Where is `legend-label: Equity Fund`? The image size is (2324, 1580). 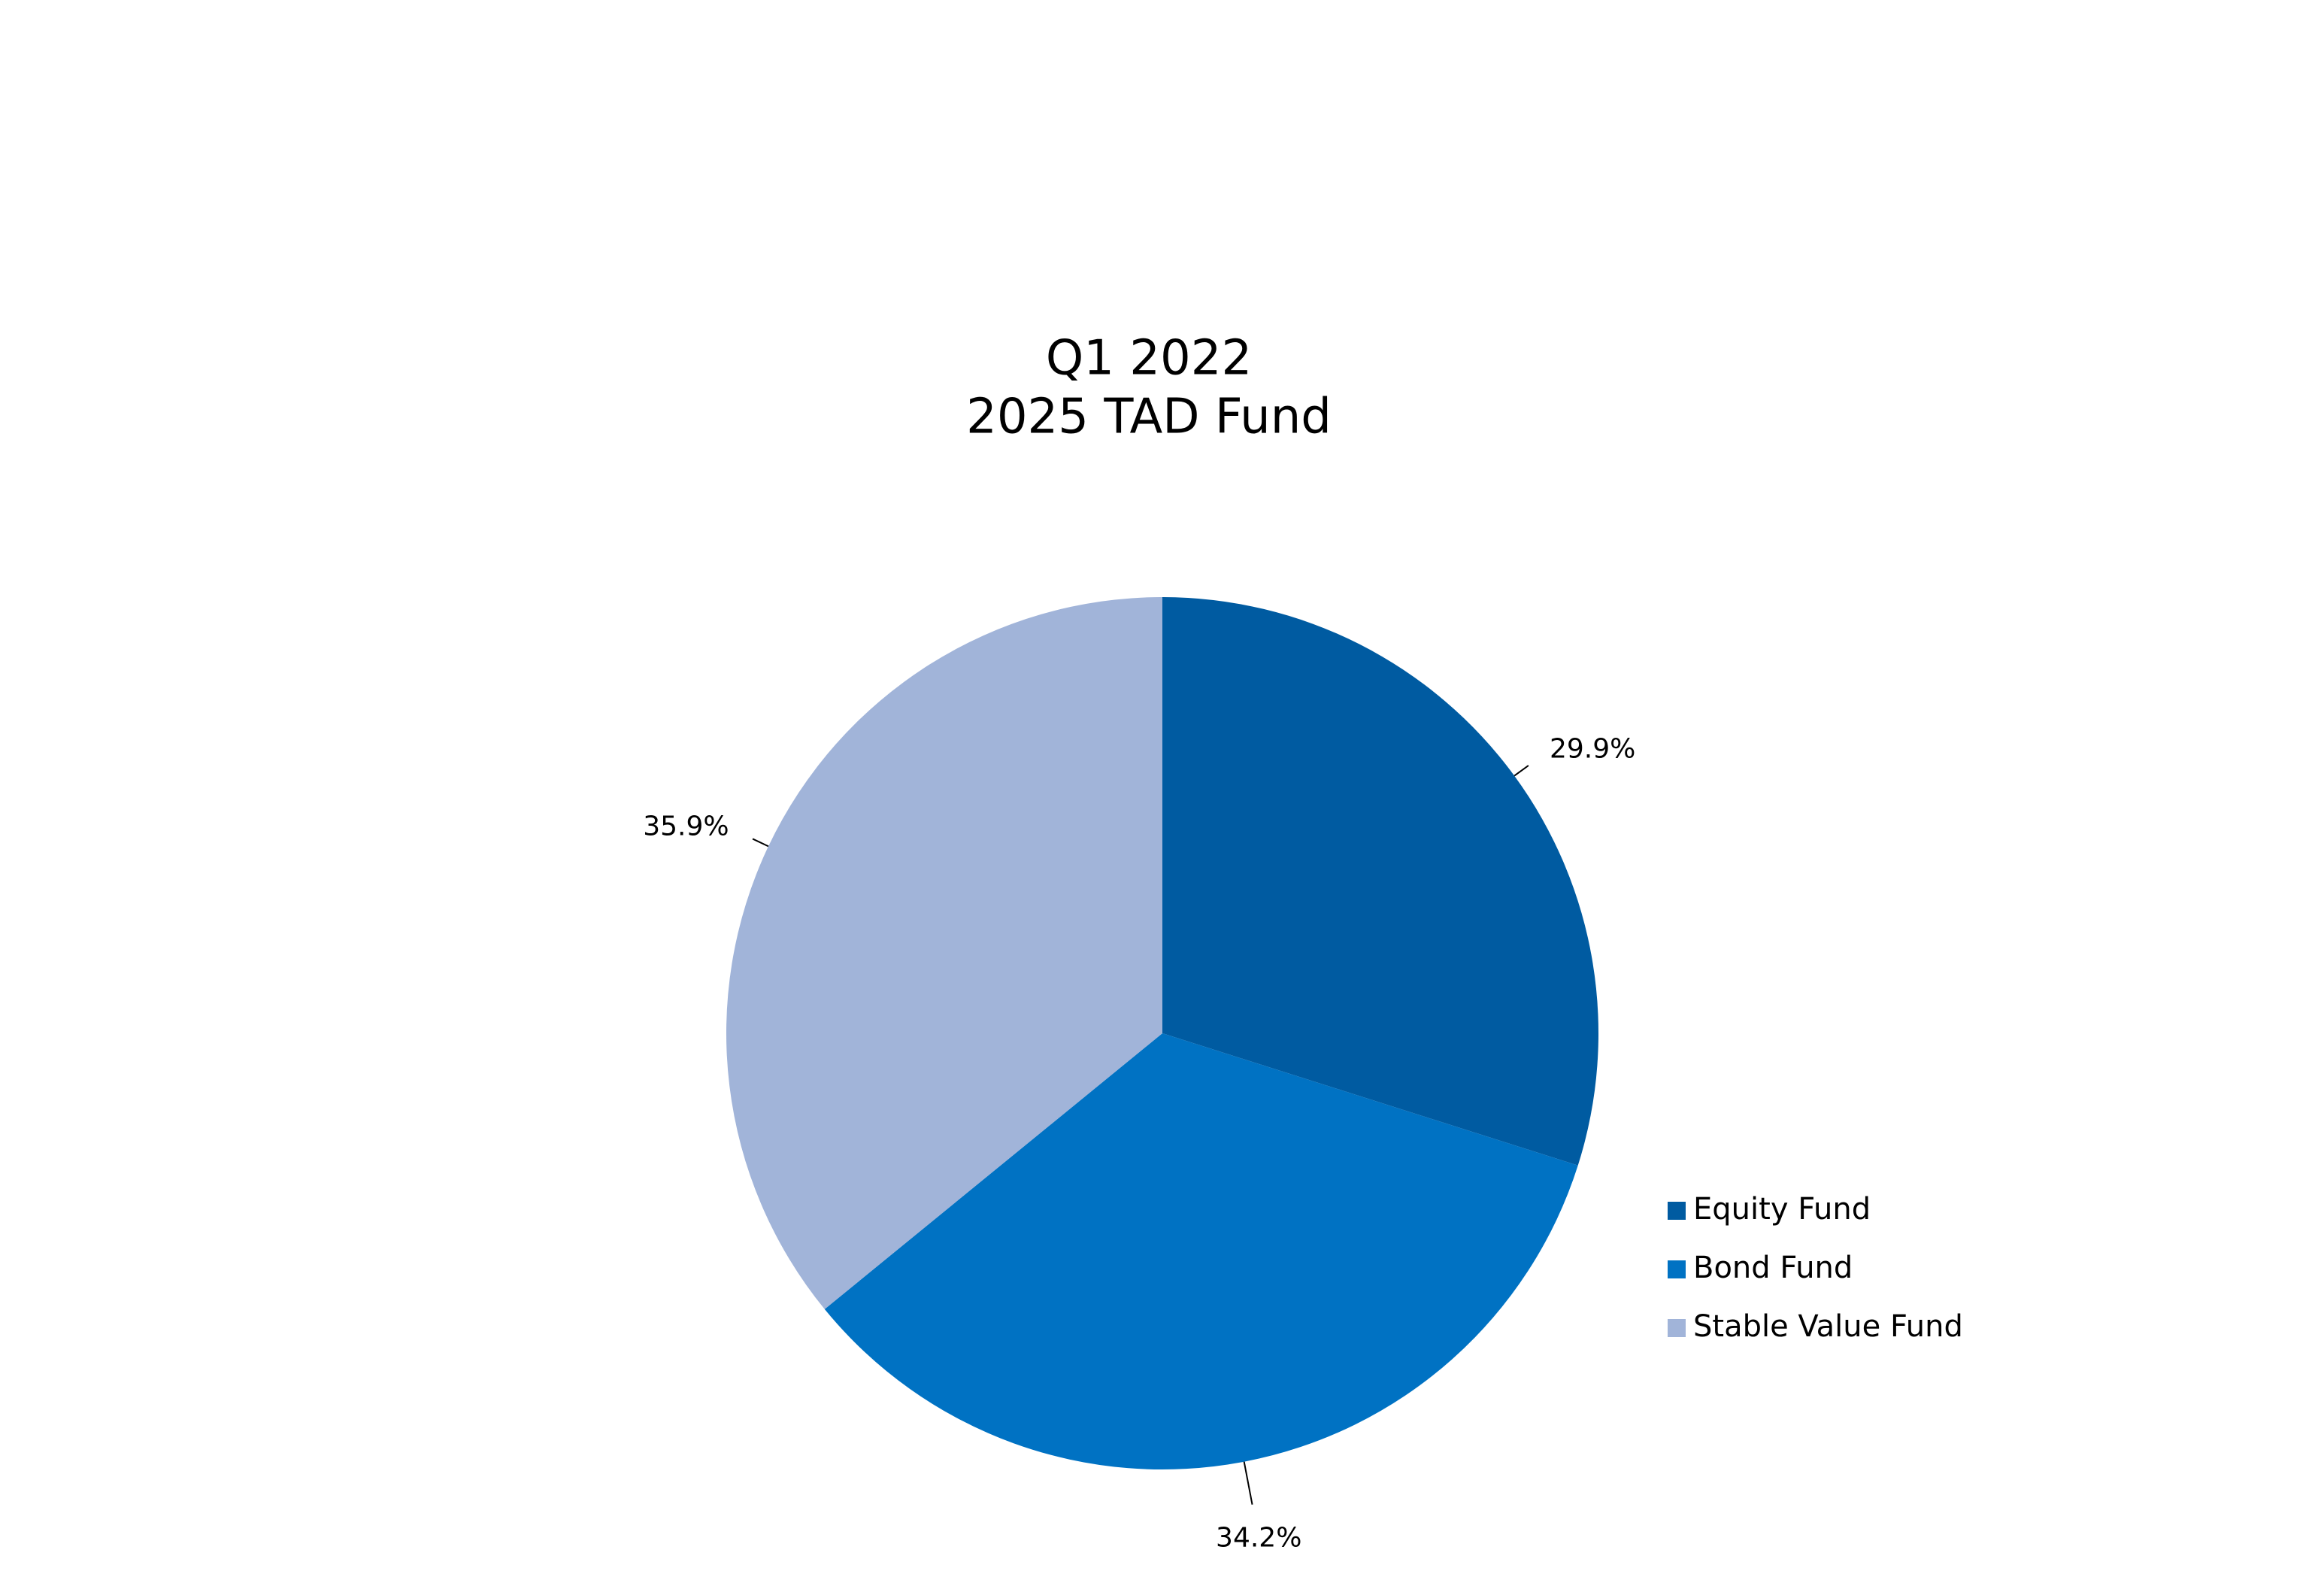
legend-label: Equity Fund is located at coordinates (1782, 1209).